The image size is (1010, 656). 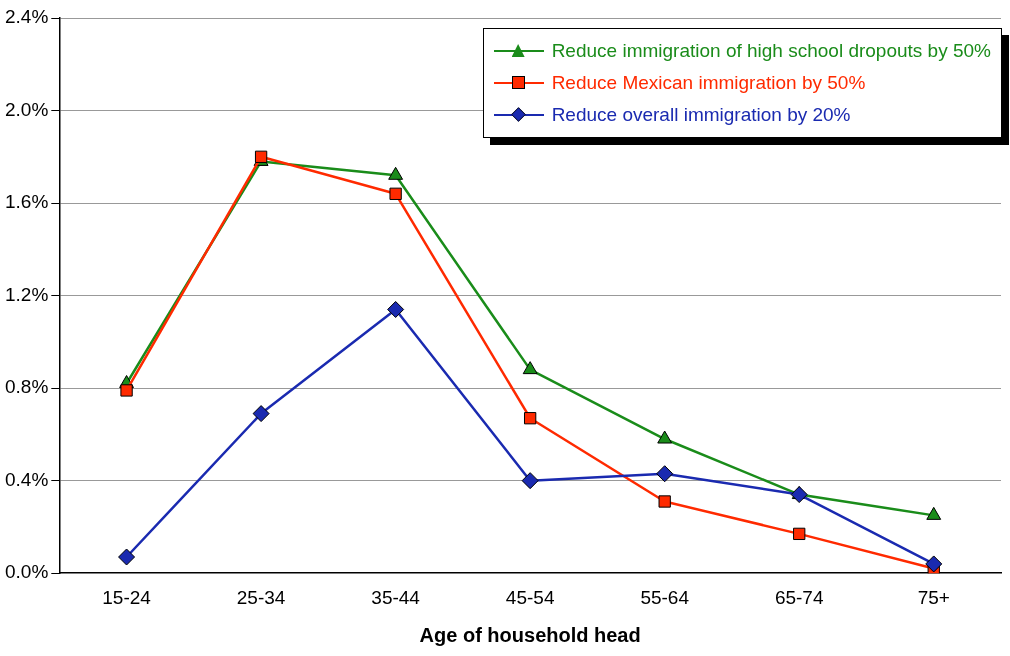 I want to click on y-tick-label: 1.2%, so click(x=26, y=294).